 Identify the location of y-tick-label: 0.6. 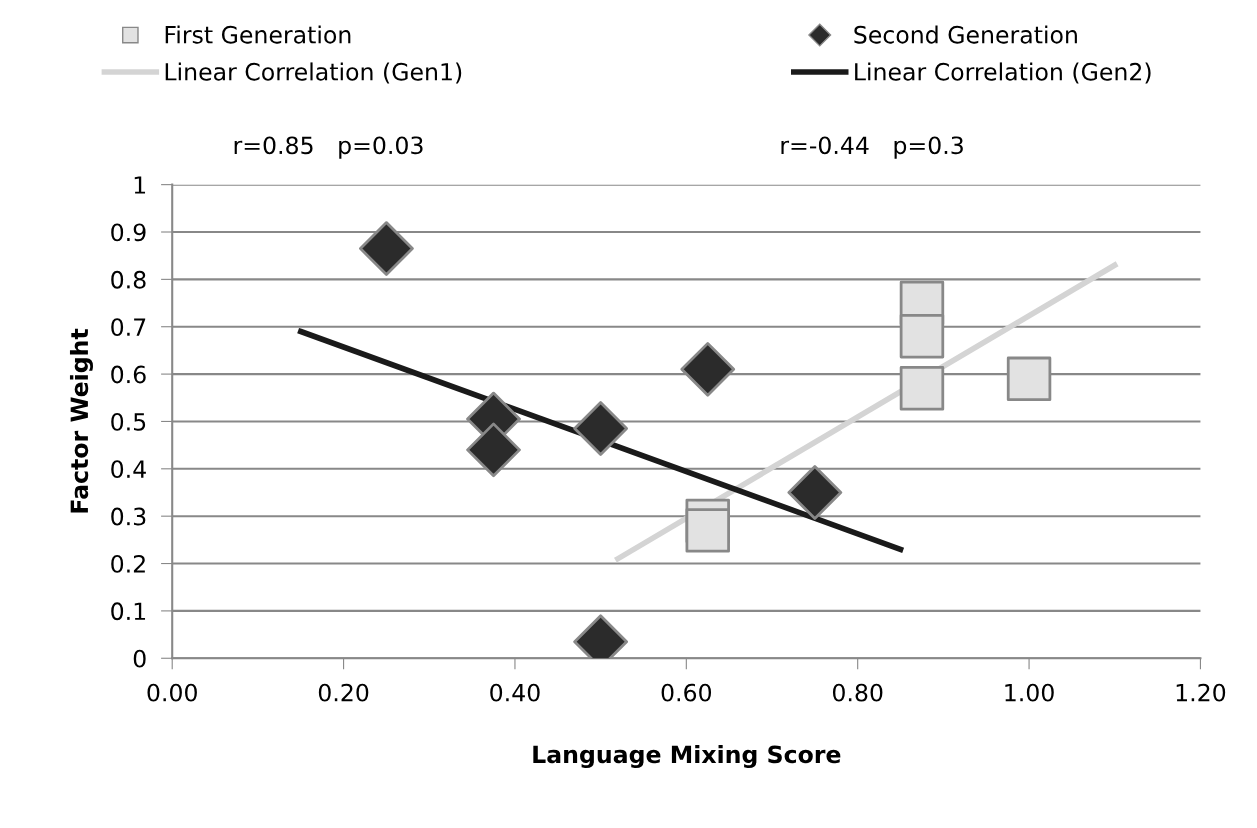
(128, 374).